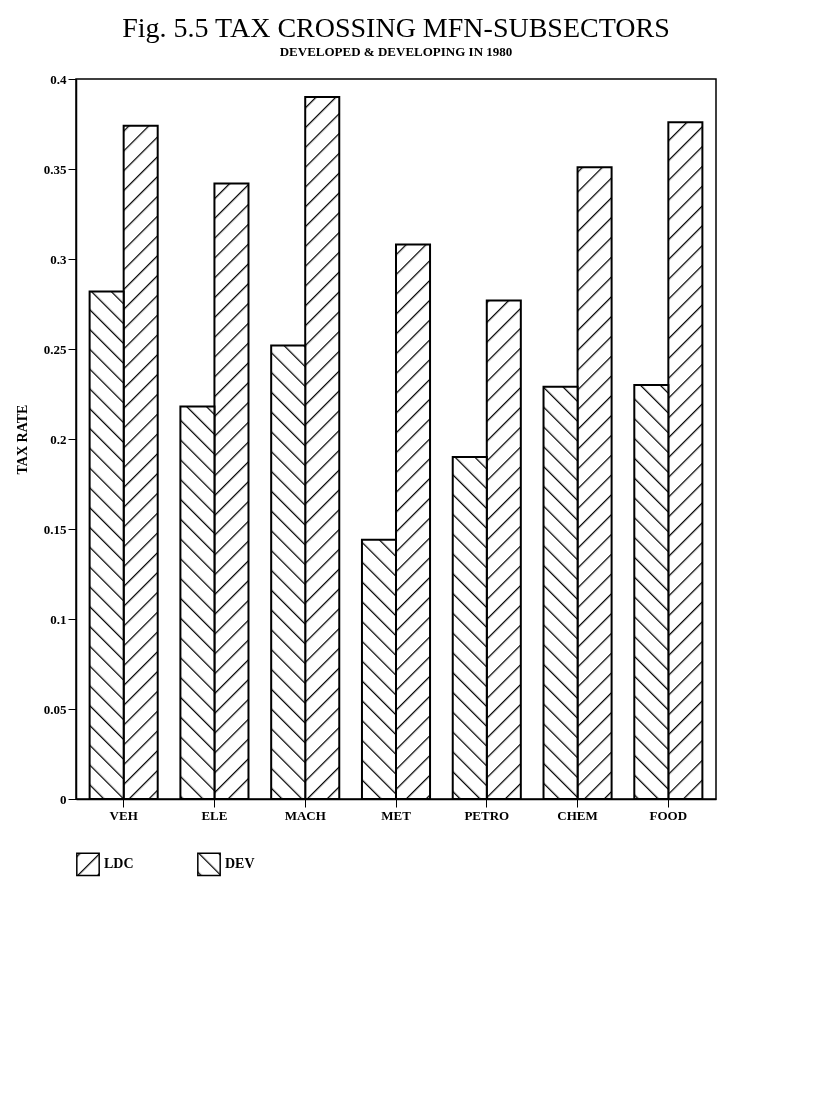 This screenshot has width=816, height=1113. Describe the element at coordinates (396, 27) in the screenshot. I see `chart-title: Fig. 5.5 TAX CROSSING MFN-SUBSECTORS` at that location.